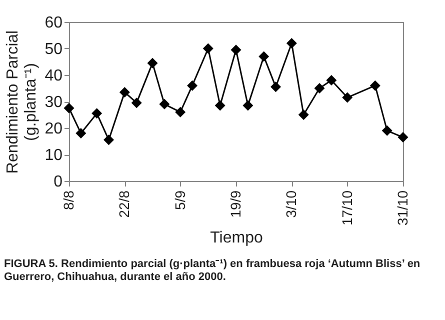 The width and height of the screenshot is (445, 320). I want to click on y-tick-label: 20, so click(53, 129).